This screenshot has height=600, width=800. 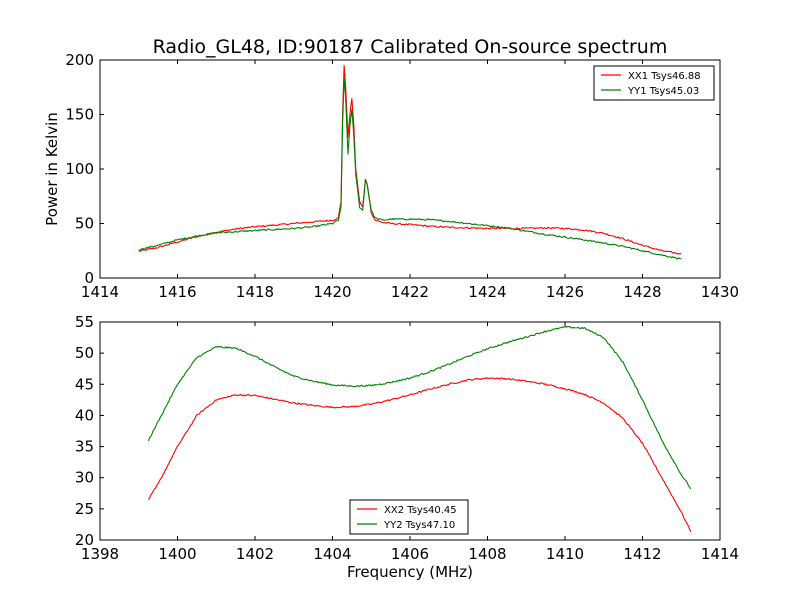 I want to click on y-tick-label: 25, so click(x=84, y=509).